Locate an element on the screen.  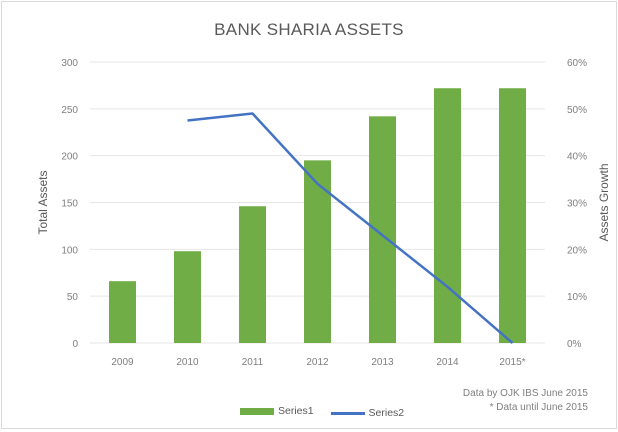
y2-tick-label: 60% is located at coordinates (577, 63).